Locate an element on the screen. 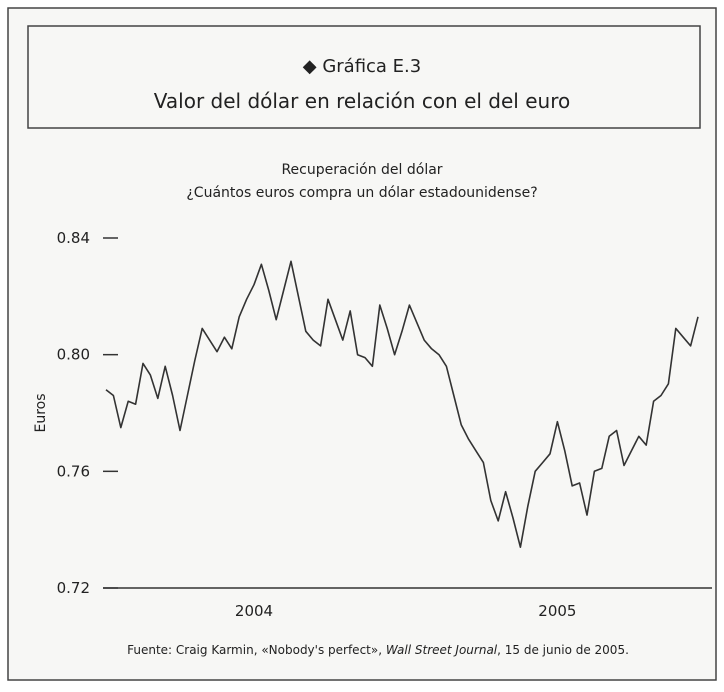 Image resolution: width=724 pixels, height=692 pixels. y-axis-label: Euros is located at coordinates (41, 412).